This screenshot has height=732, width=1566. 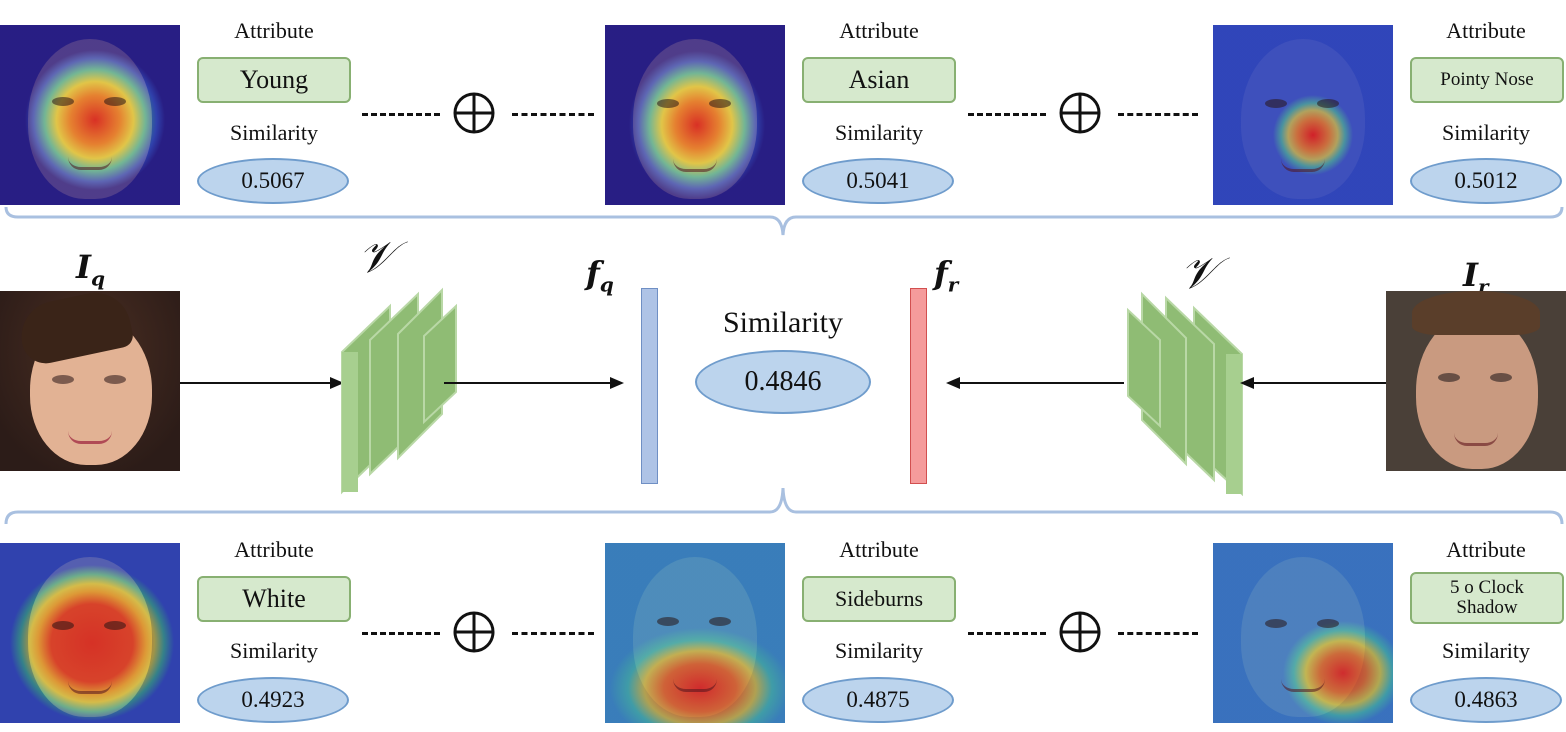 I want to click on feature-r-label: fr, so click(x=946, y=275).